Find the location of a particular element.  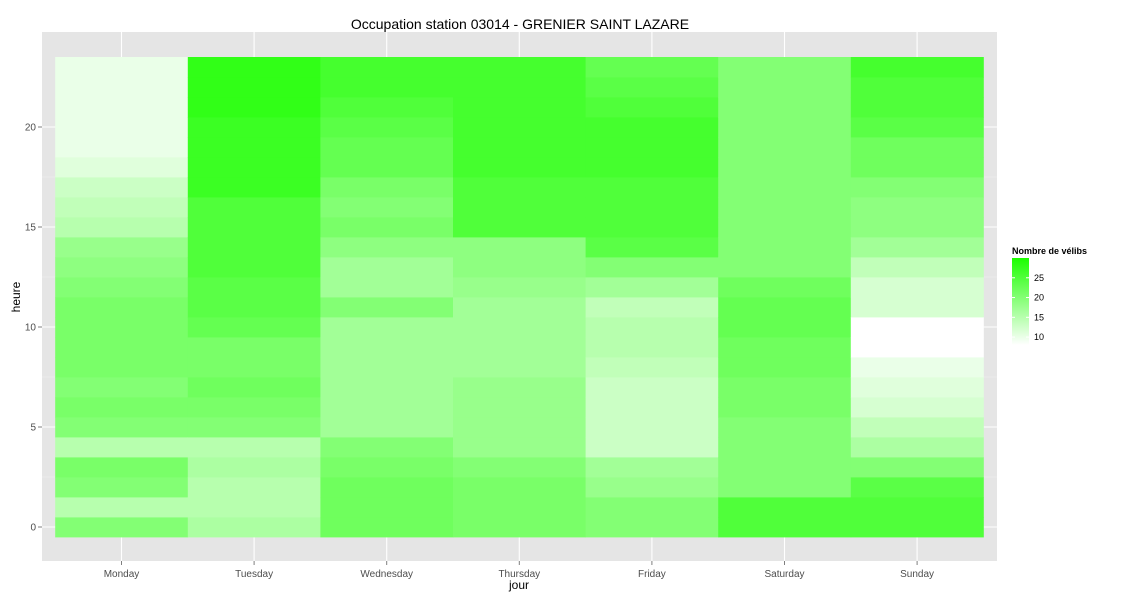

x-tick-label: Tuesday is located at coordinates (254, 574).